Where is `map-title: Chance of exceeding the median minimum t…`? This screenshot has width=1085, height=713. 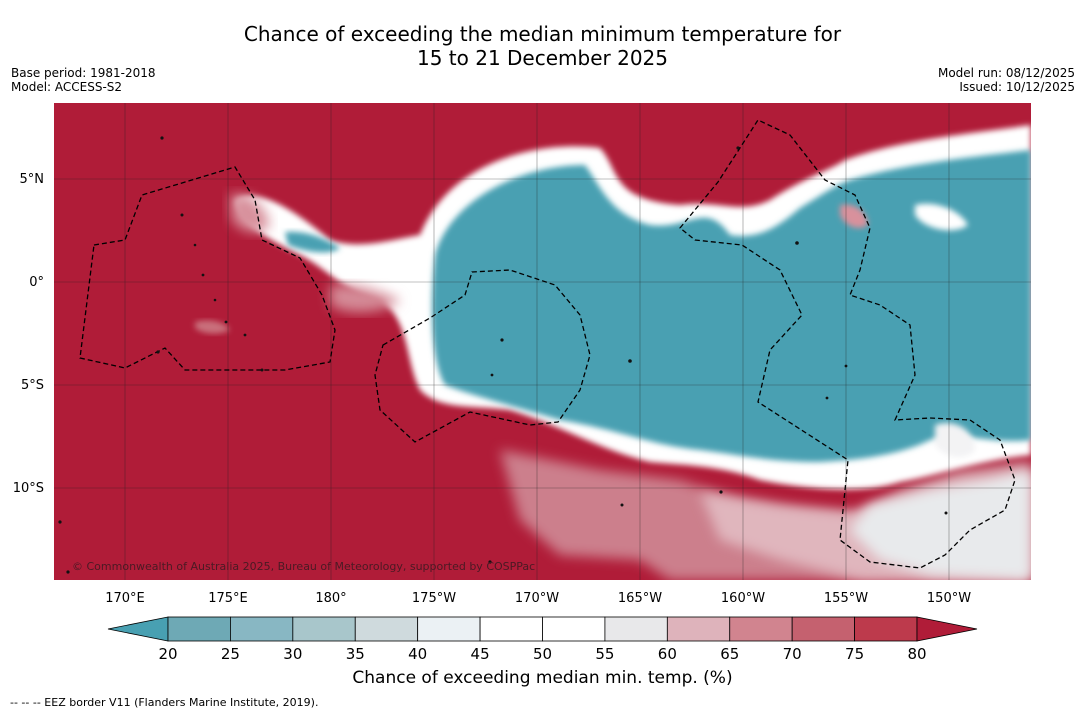 map-title: Chance of exceeding the median minimum t… is located at coordinates (542, 46).